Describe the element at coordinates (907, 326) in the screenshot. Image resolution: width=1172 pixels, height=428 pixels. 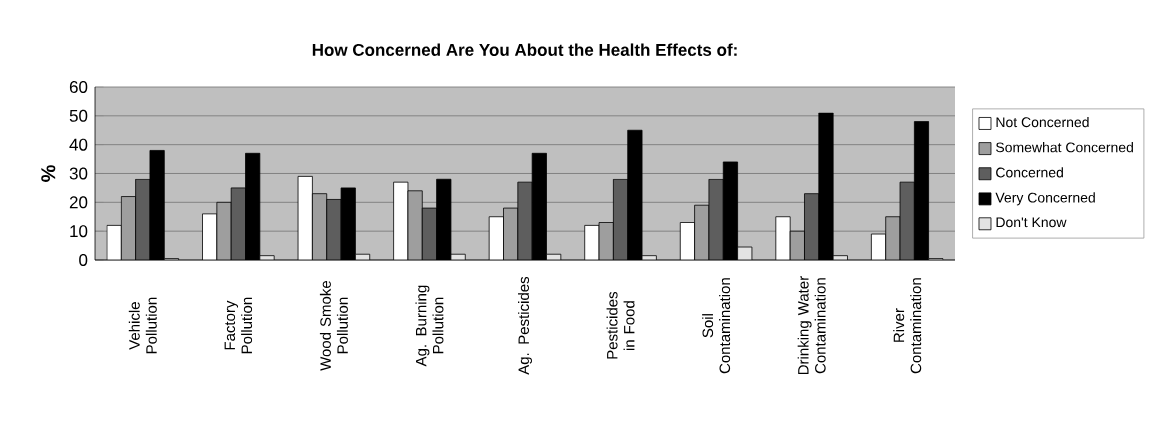
I see `x-tick-label: River Contamination` at that location.